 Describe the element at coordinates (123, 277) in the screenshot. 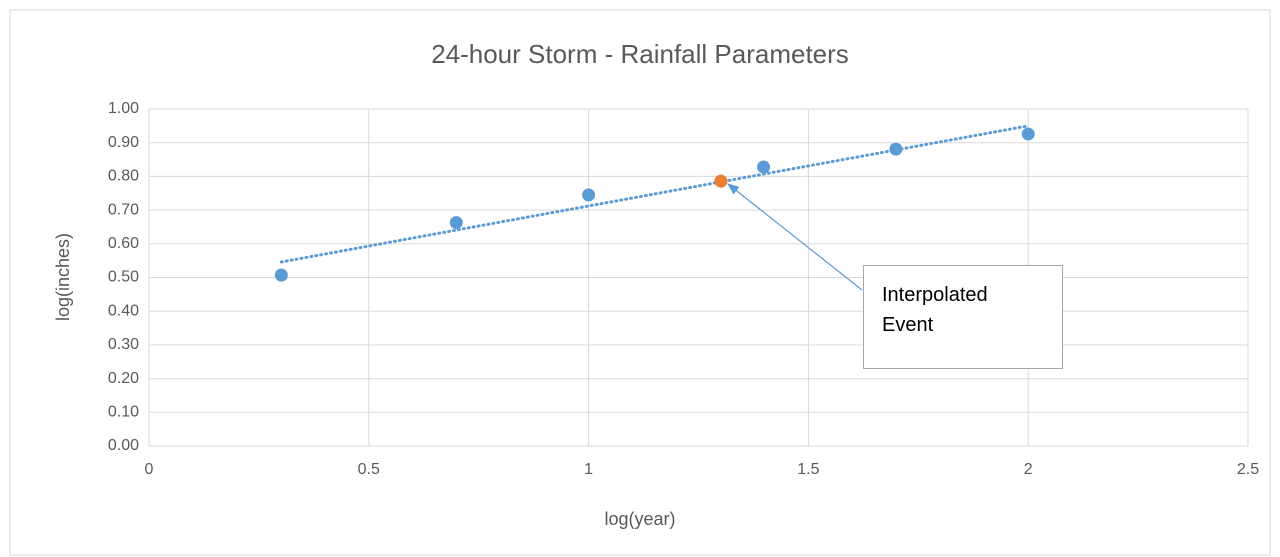

I see `y-tick-label: 0.50` at that location.